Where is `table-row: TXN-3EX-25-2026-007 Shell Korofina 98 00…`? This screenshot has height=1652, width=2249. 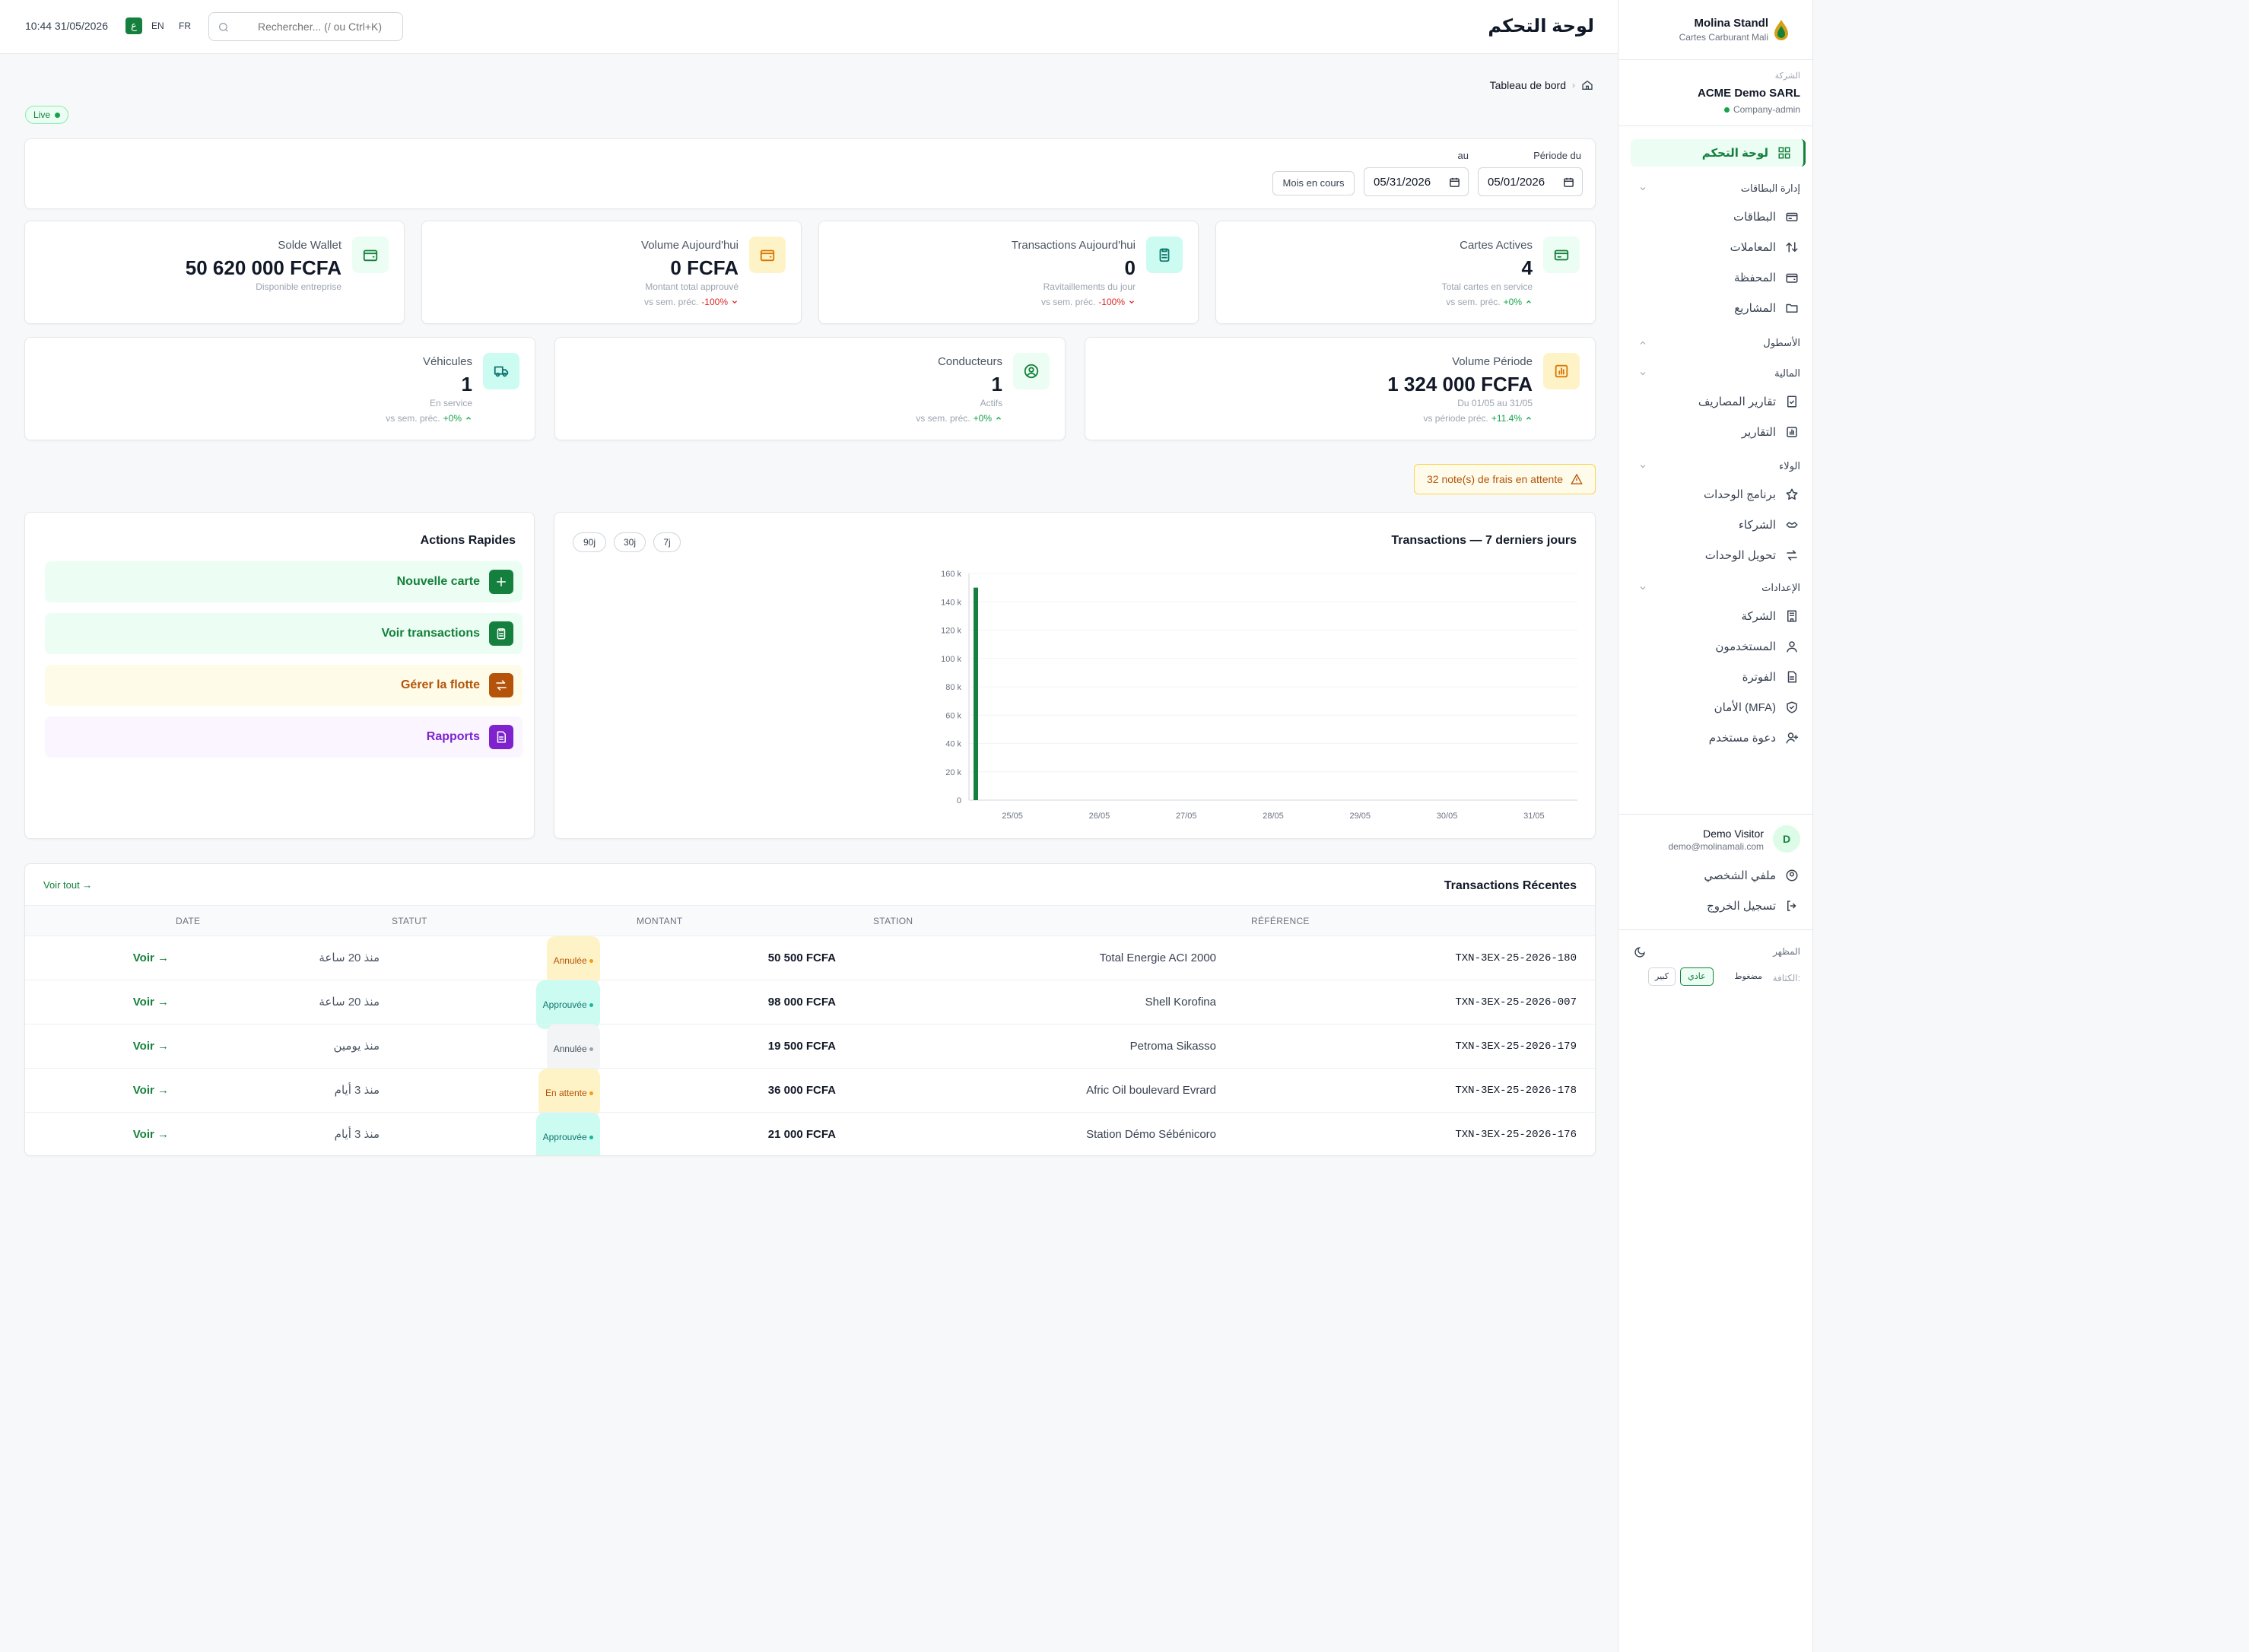 table-row: TXN-3EX-25-2026-007 Shell Korofina 98 00… is located at coordinates (810, 1004).